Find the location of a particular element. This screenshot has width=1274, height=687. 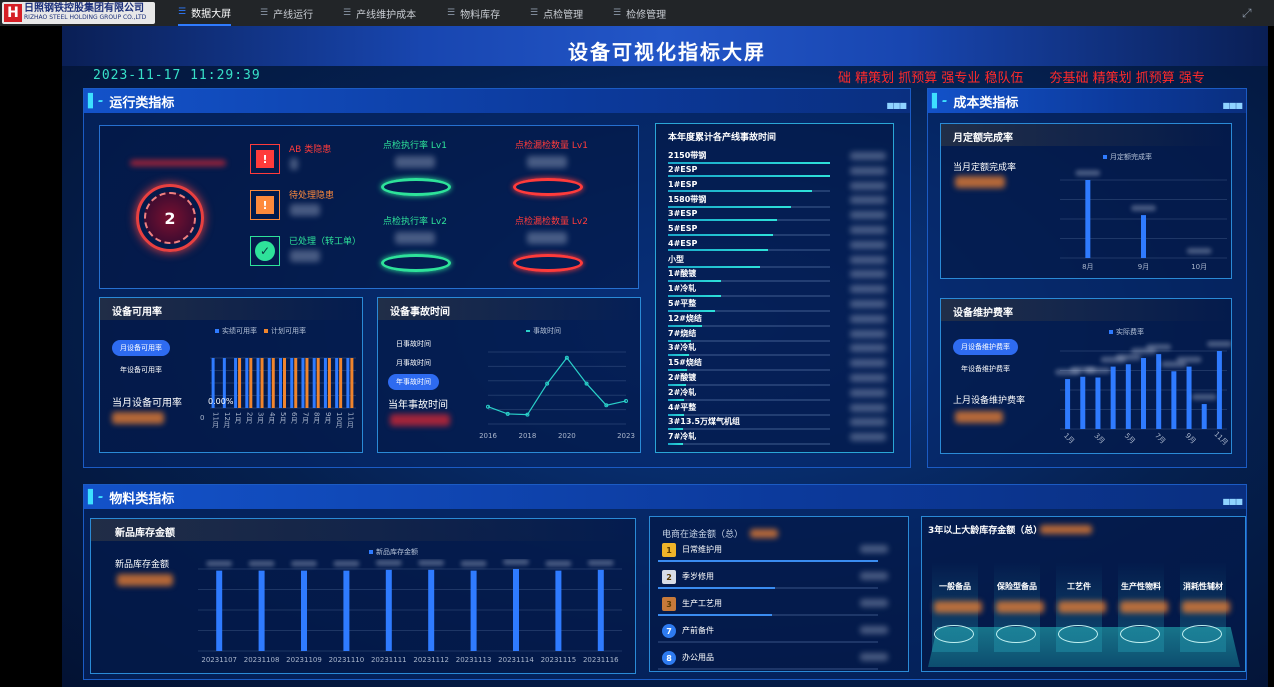

x-tick-label: 11月 is located at coordinates (216, 420).